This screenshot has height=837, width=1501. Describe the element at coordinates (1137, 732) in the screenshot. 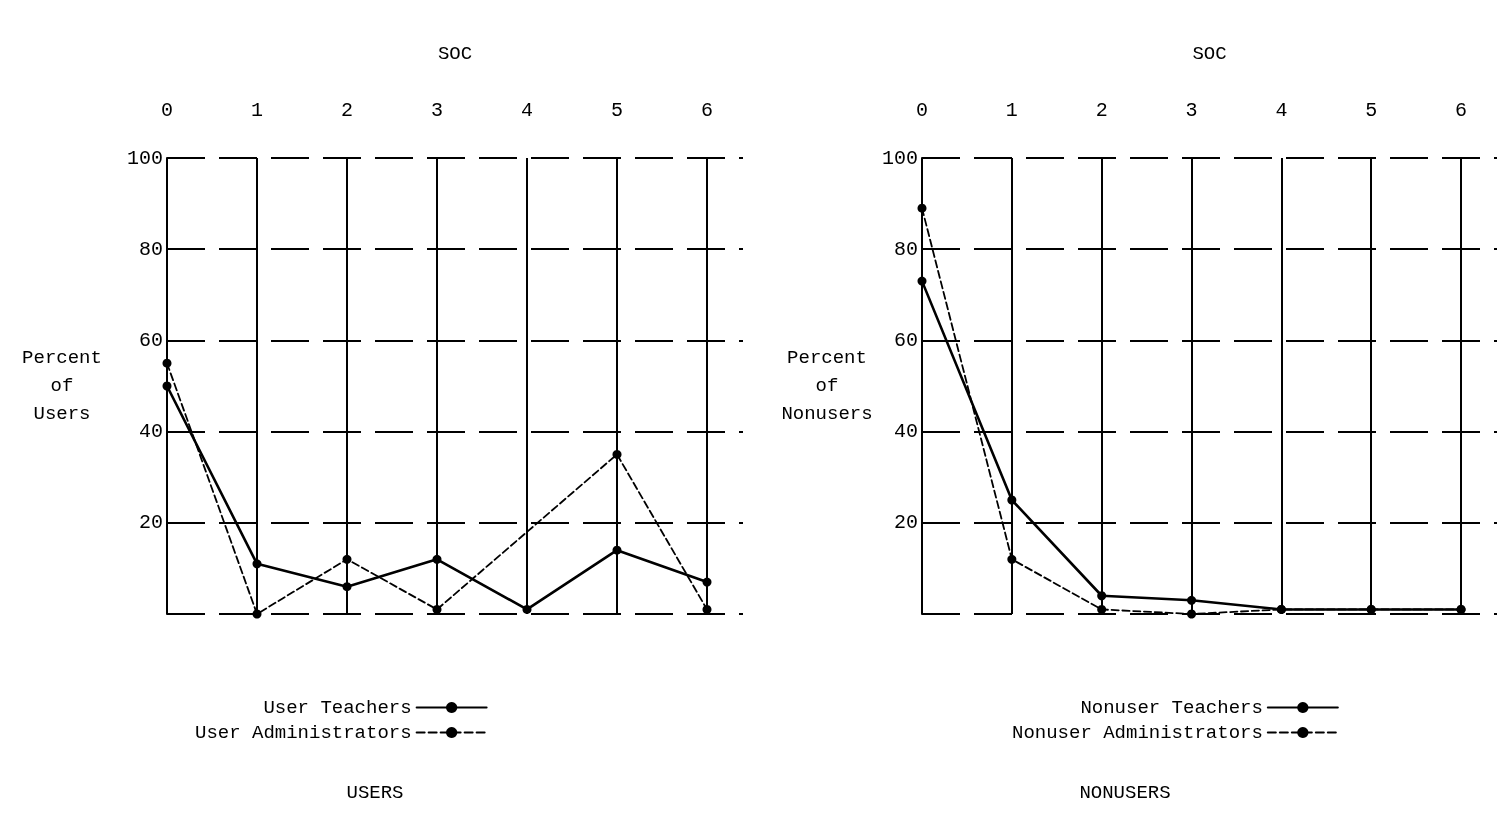

I see `legend-label: Nonuser Administrators` at that location.